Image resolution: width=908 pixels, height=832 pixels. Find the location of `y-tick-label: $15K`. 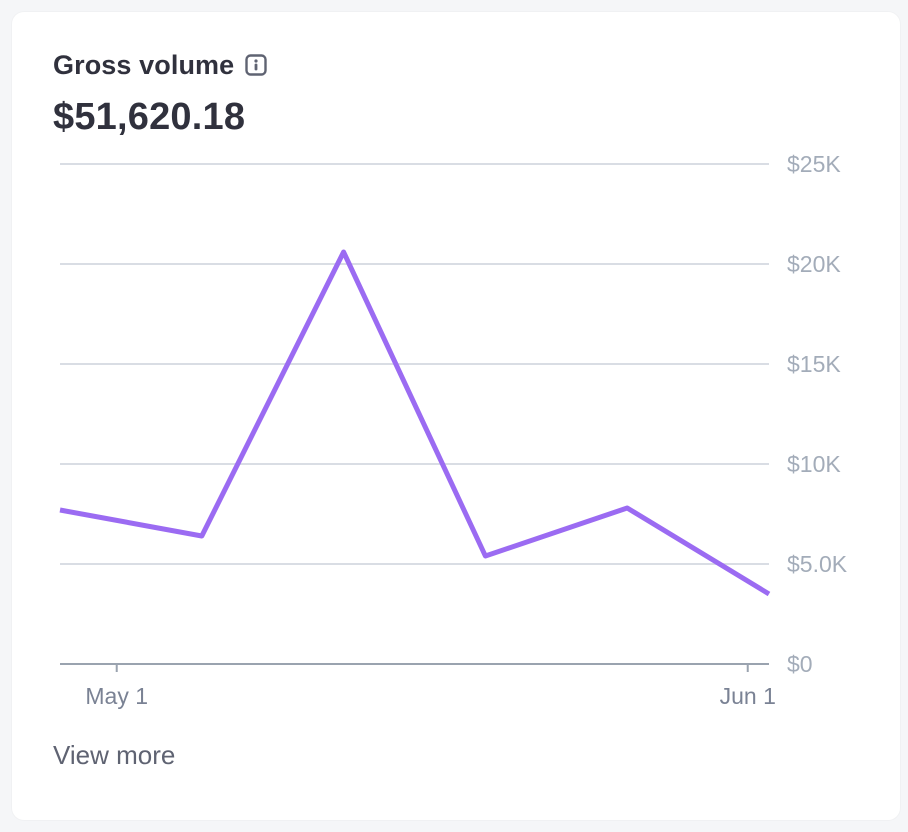

y-tick-label: $15K is located at coordinates (814, 364).